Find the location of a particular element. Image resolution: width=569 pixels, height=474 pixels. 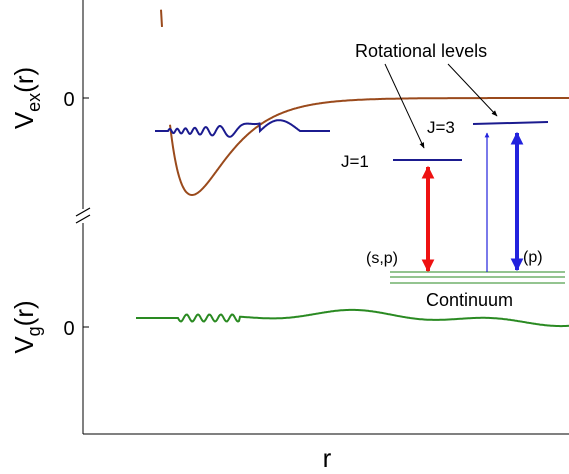

axis-break-mark is located at coordinates (83, 215).